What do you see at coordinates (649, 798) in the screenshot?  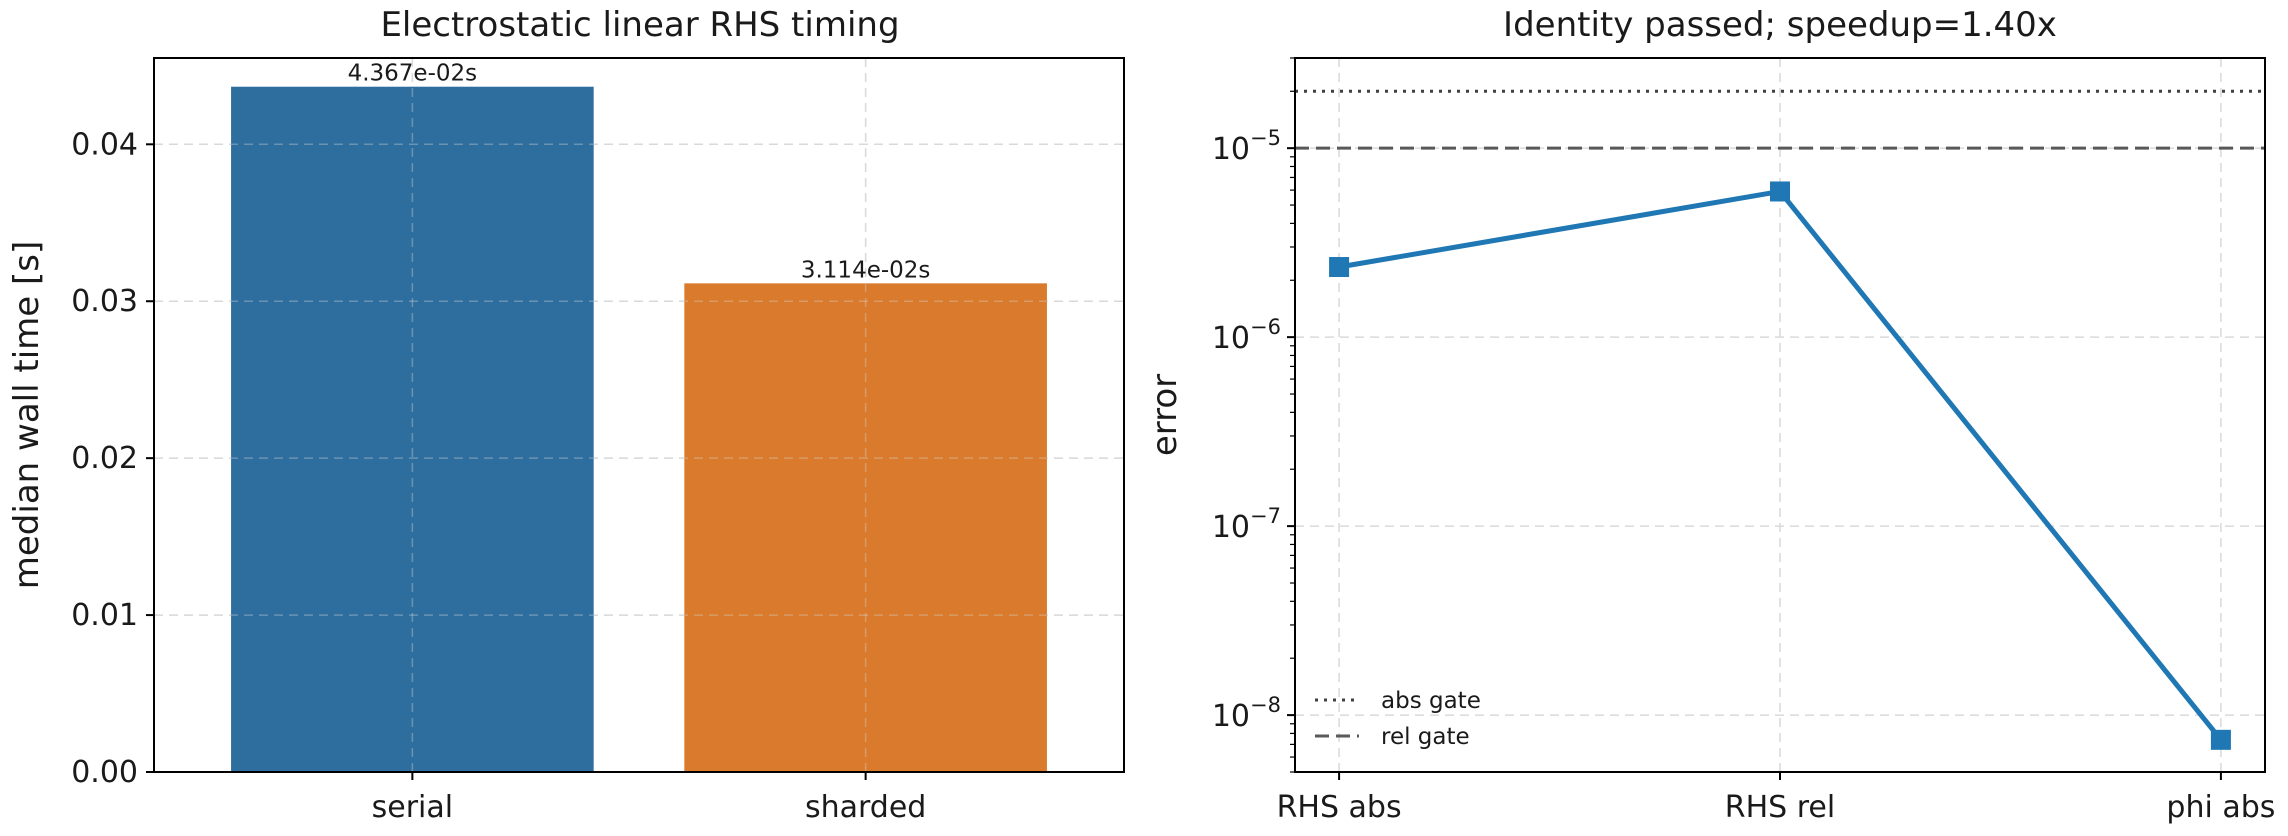 I see `timing-chart-x-ticks: serial sharded` at bounding box center [649, 798].